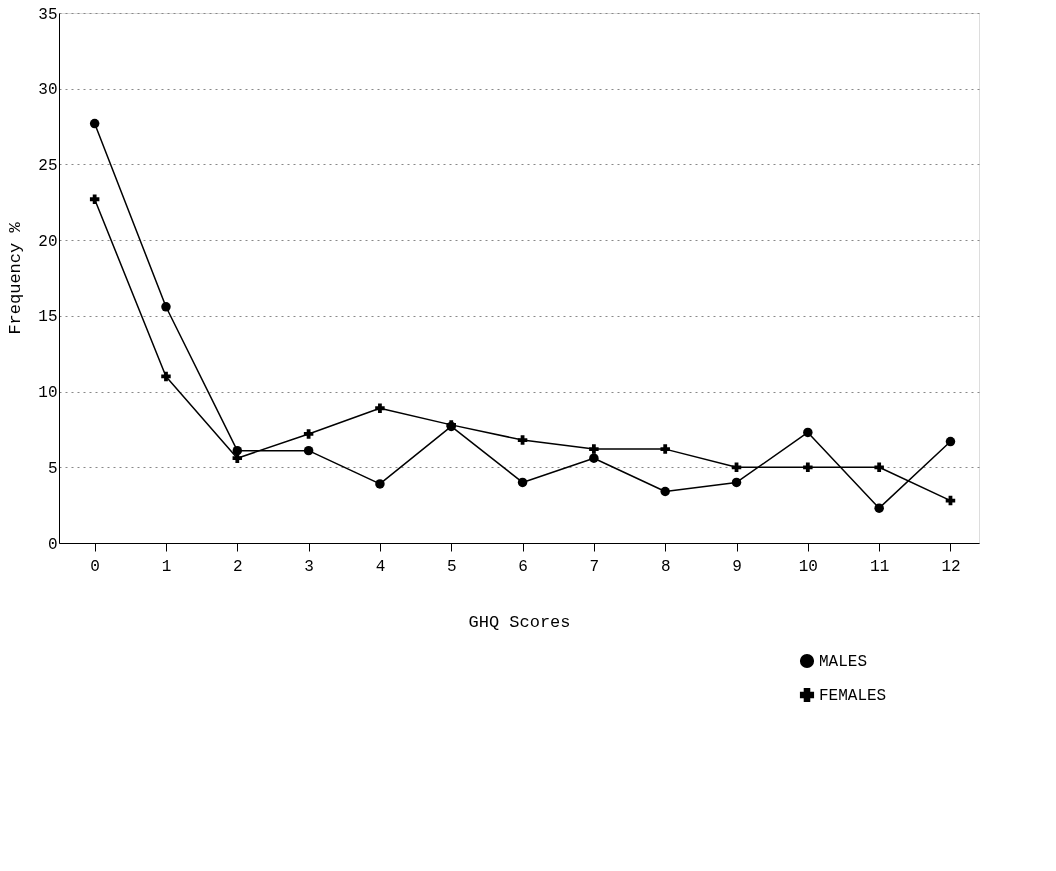  Describe the element at coordinates (951, 566) in the screenshot. I see `x-tick-label: 12` at that location.